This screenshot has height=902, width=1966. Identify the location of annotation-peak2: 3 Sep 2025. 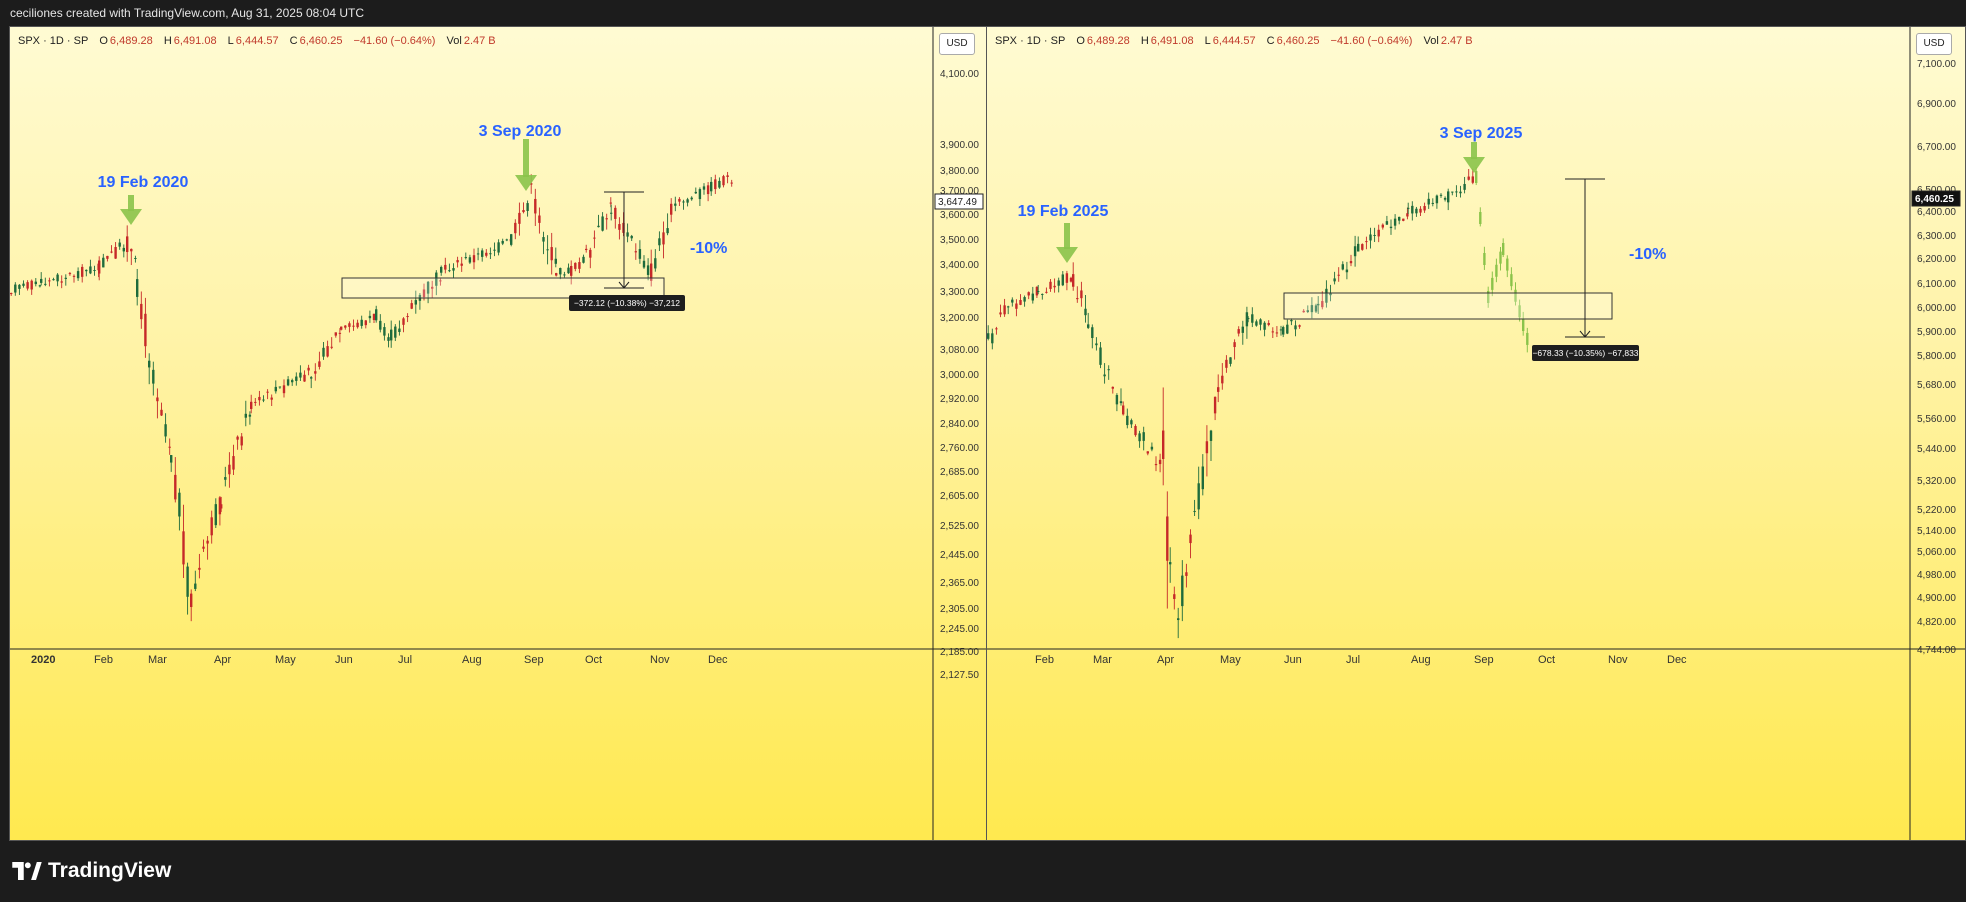
(1481, 133).